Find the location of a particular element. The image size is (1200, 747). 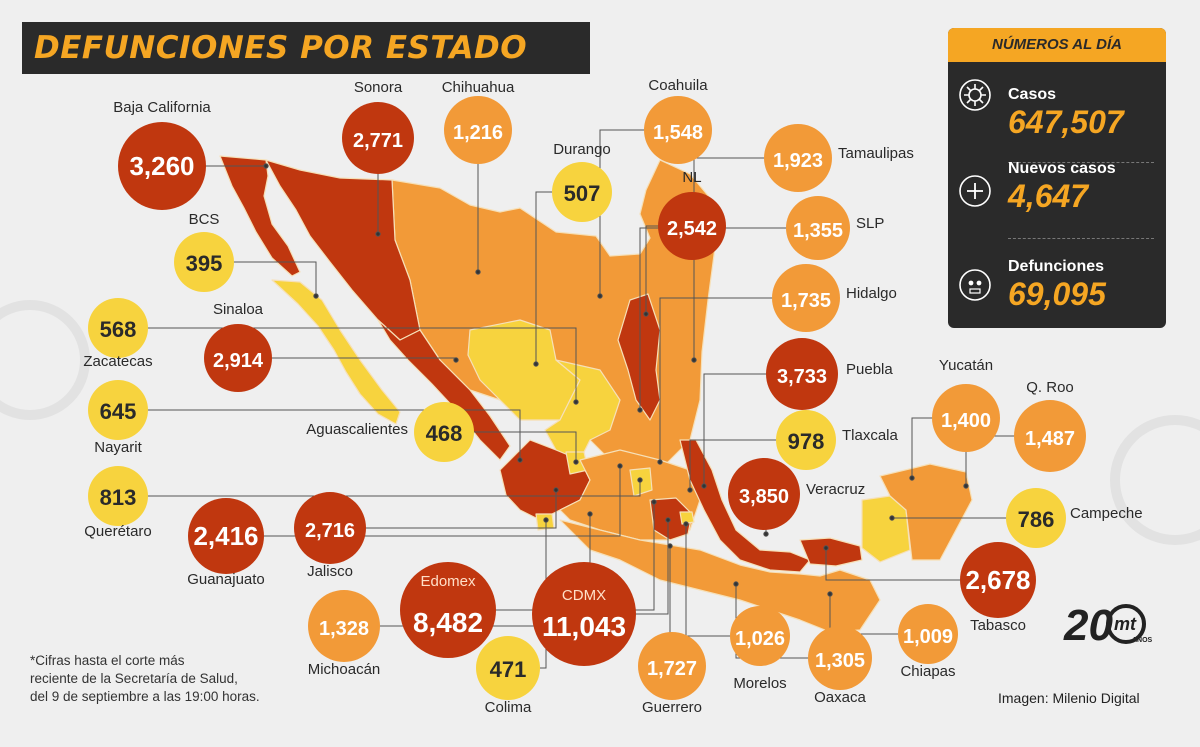

divider is located at coordinates (1081, 238).